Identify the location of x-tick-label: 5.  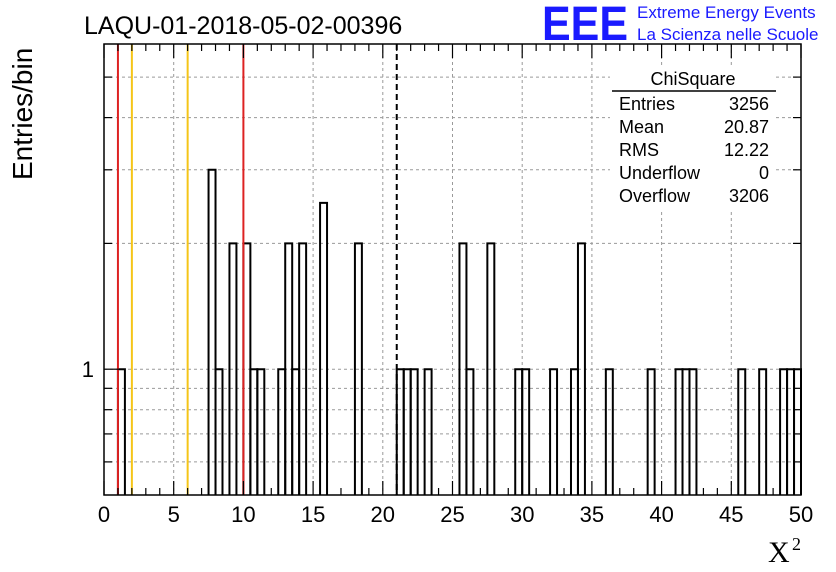
(174, 514).